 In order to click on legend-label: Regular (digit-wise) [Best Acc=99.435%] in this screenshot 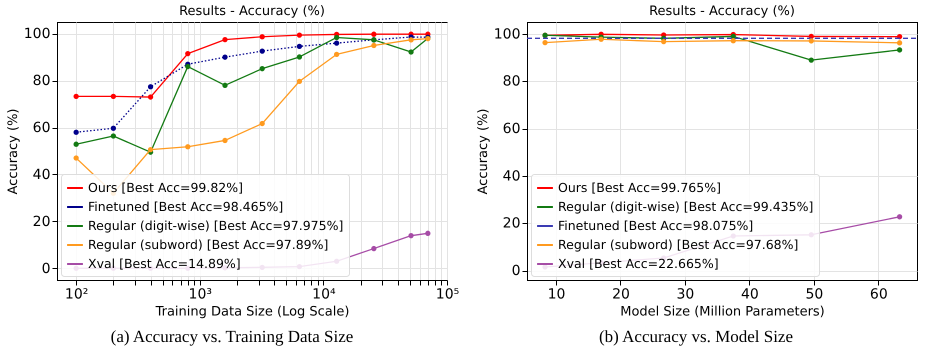, I will do `click(685, 206)`.